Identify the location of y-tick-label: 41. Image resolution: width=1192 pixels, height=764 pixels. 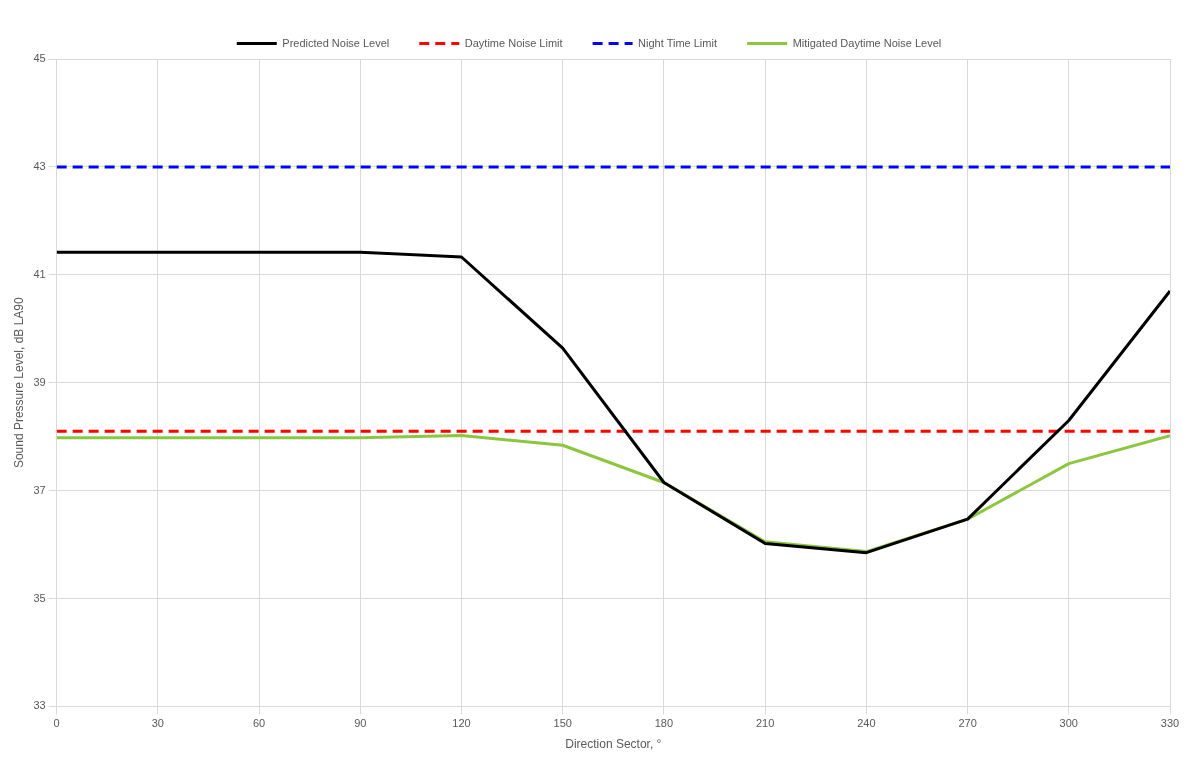
(39, 273).